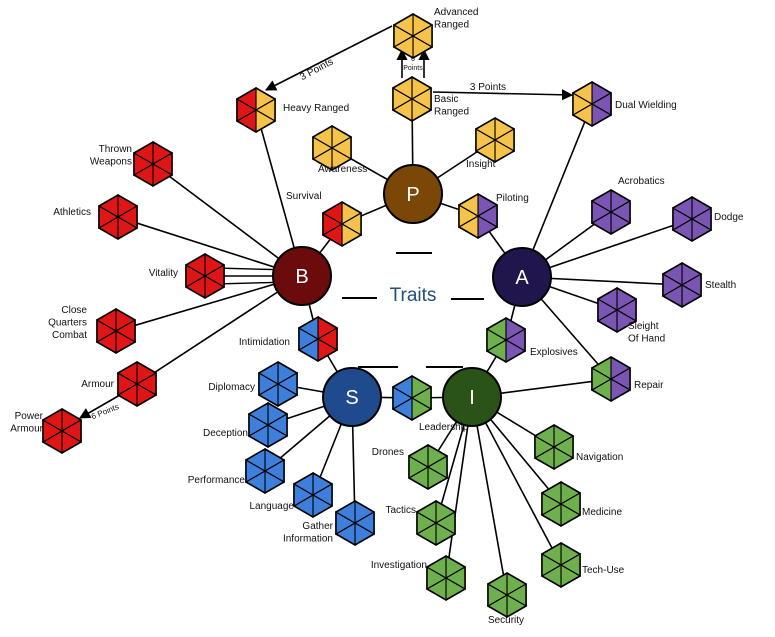  What do you see at coordinates (105, 411) in the screenshot?
I see `cost-label-armour-to-power: 6 Points` at bounding box center [105, 411].